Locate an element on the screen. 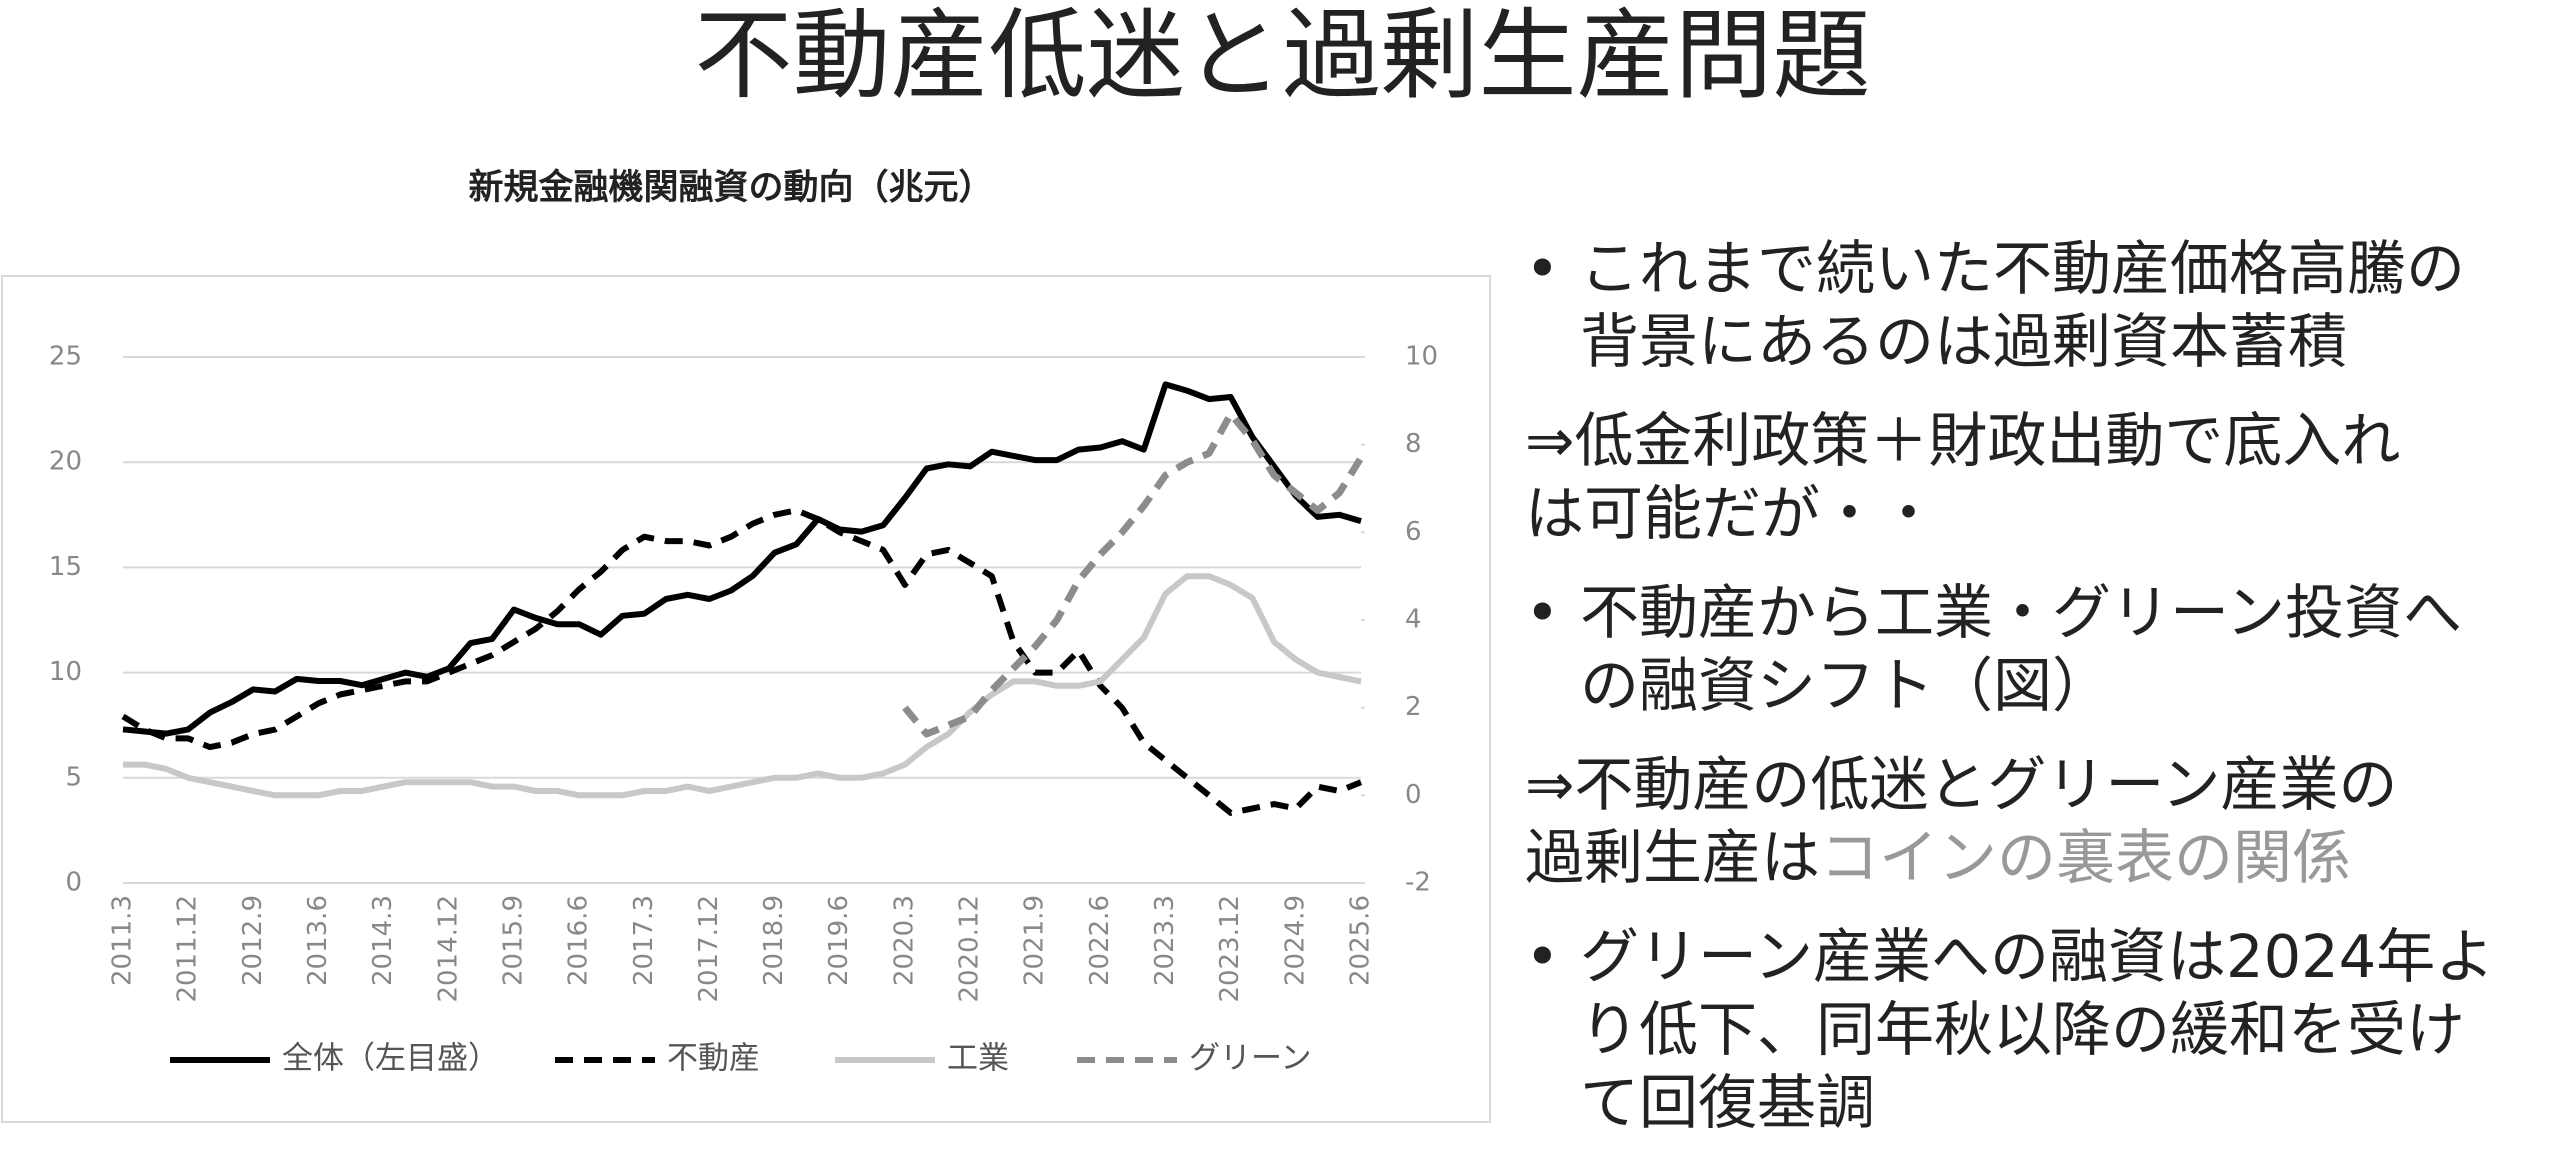 This screenshot has width=2565, height=1165. x-tick-label: 2020.3 is located at coordinates (904, 940).